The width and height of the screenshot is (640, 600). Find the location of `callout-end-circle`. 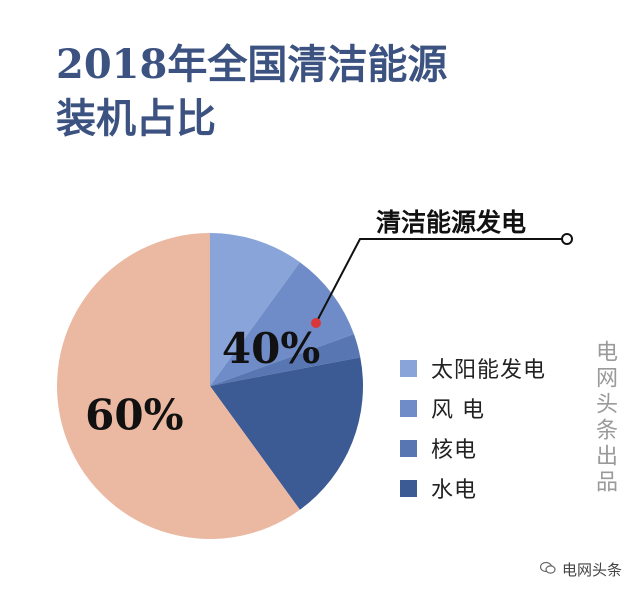

callout-end-circle is located at coordinates (567, 239).